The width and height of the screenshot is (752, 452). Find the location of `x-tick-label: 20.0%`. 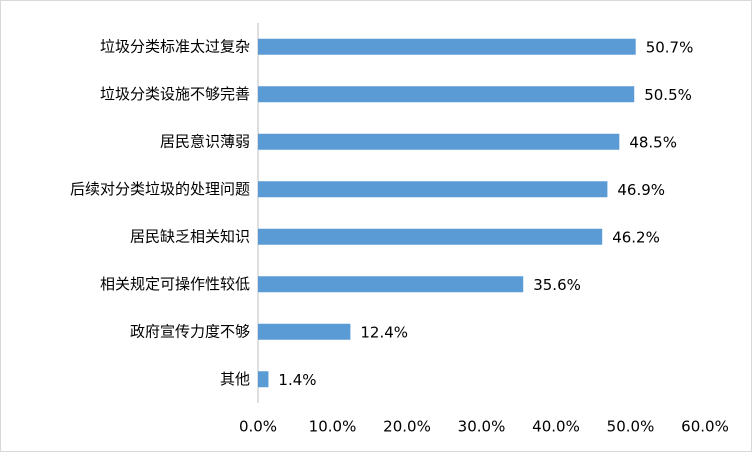

x-tick-label: 20.0% is located at coordinates (407, 427).